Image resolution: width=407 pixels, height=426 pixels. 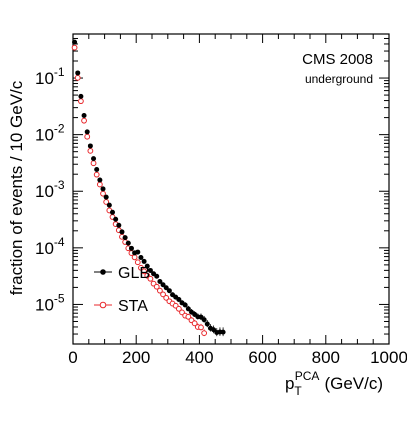 What do you see at coordinates (103, 305) in the screenshot?
I see `legend-marker-sta` at bounding box center [103, 305].